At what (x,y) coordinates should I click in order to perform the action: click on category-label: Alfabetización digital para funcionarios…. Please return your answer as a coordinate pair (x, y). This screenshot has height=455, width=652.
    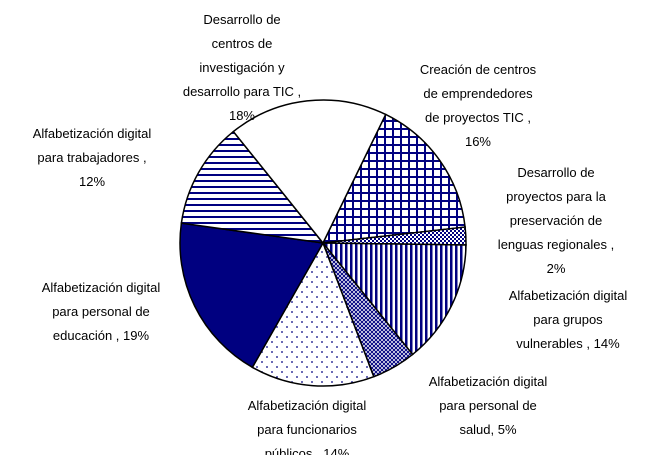
    Looking at the image, I should click on (307, 426).